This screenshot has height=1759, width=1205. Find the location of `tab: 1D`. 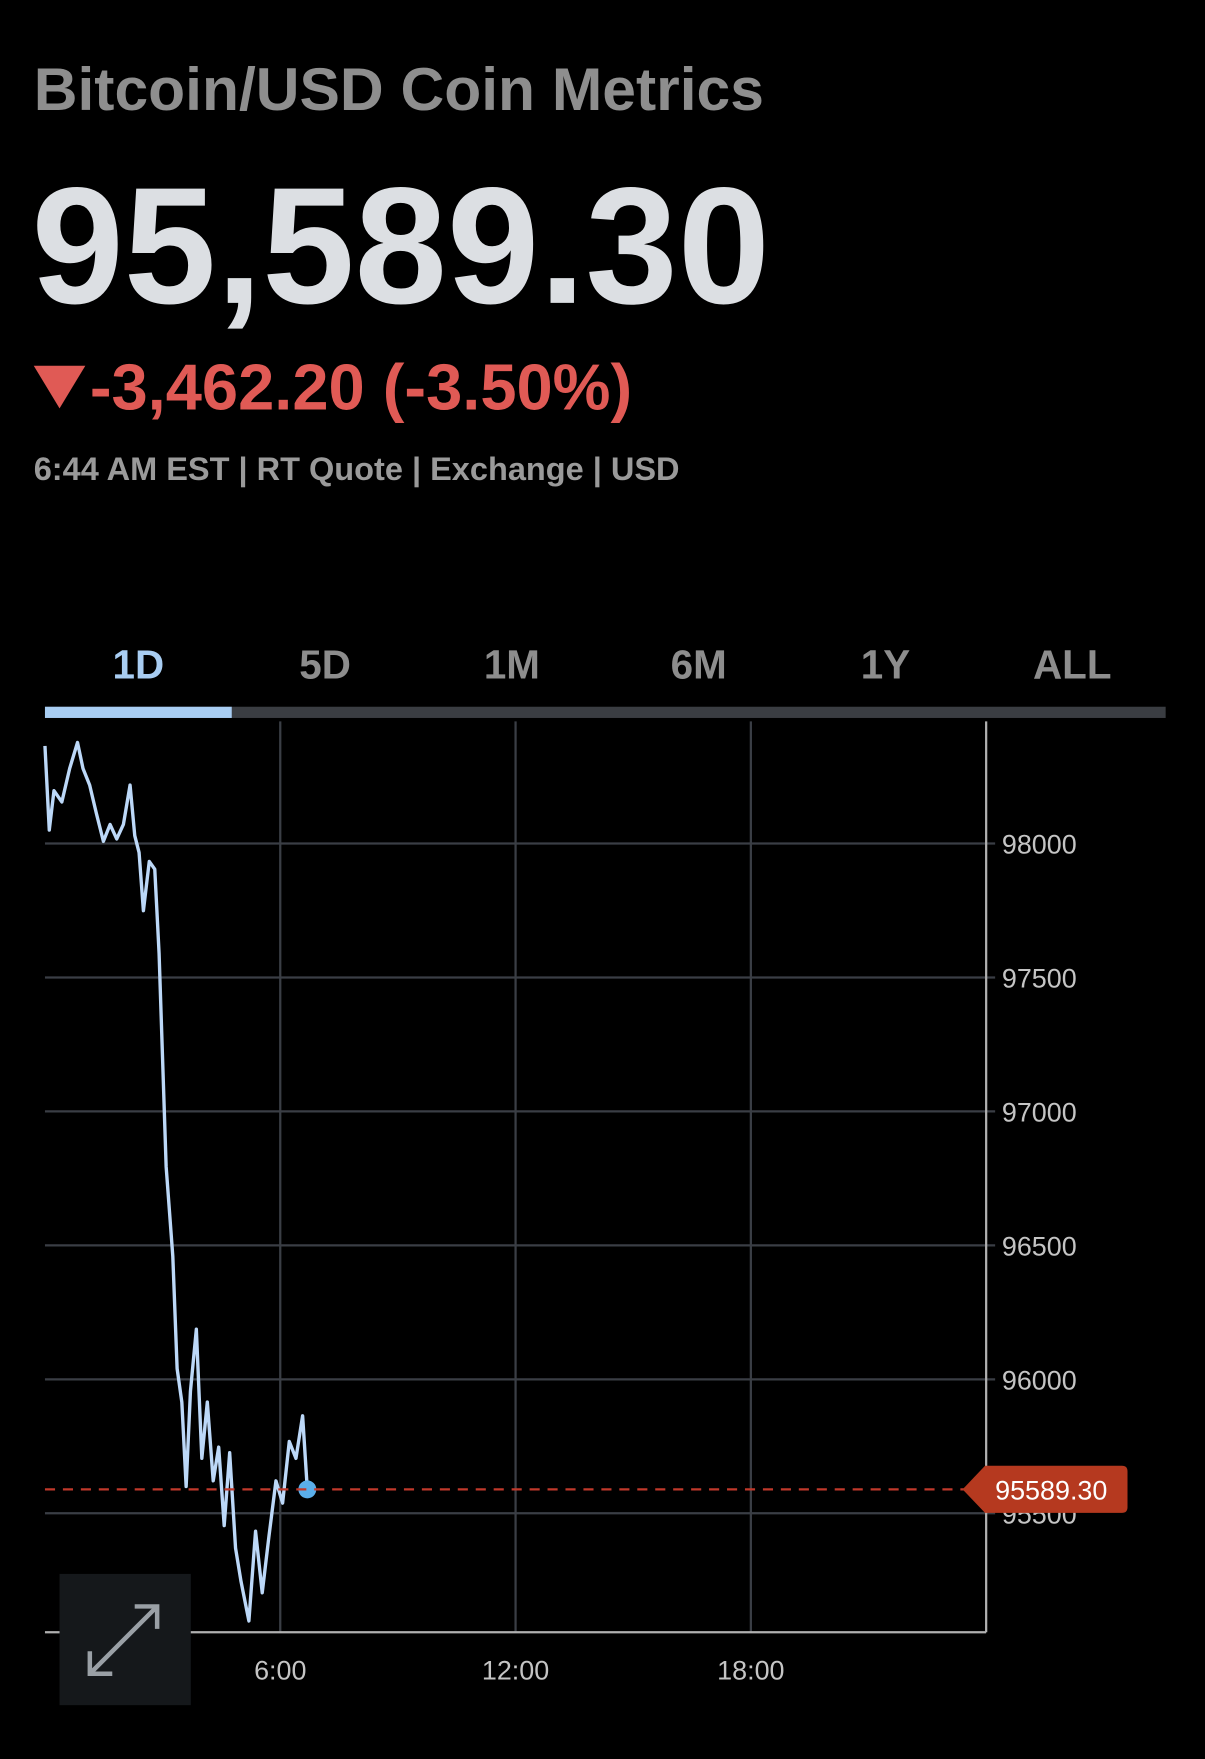

tab: 1D is located at coordinates (139, 665).